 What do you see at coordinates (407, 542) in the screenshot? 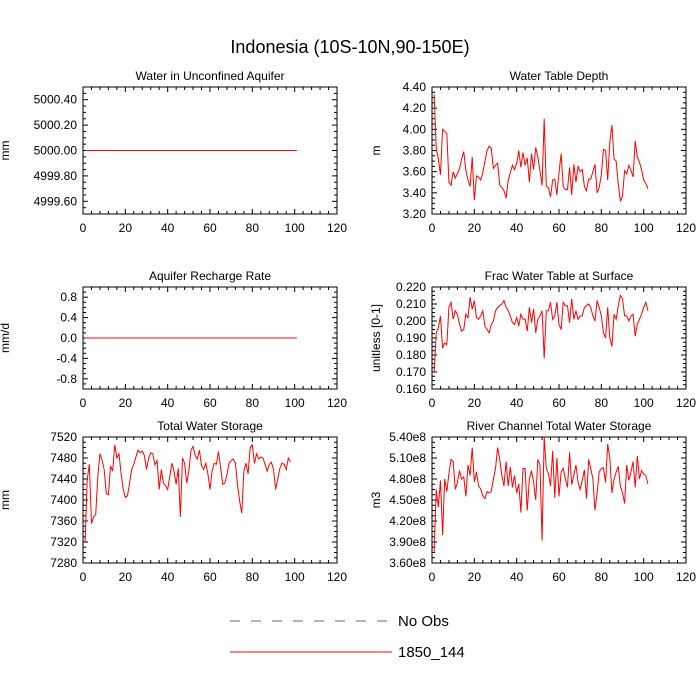
I see `y-tick-label: 3.90e8` at bounding box center [407, 542].